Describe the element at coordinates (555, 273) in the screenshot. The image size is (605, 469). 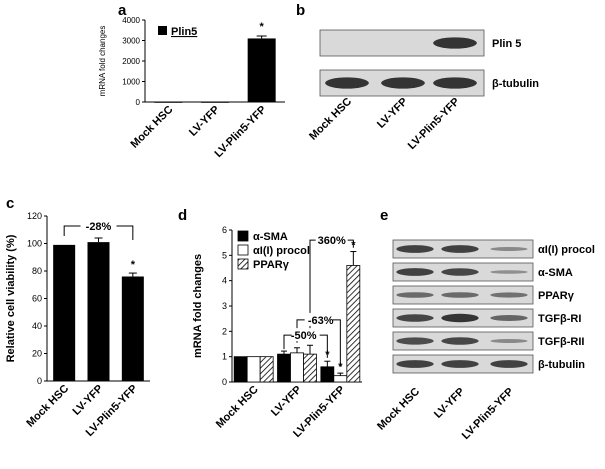
I see `band-label: α-SMA` at that location.